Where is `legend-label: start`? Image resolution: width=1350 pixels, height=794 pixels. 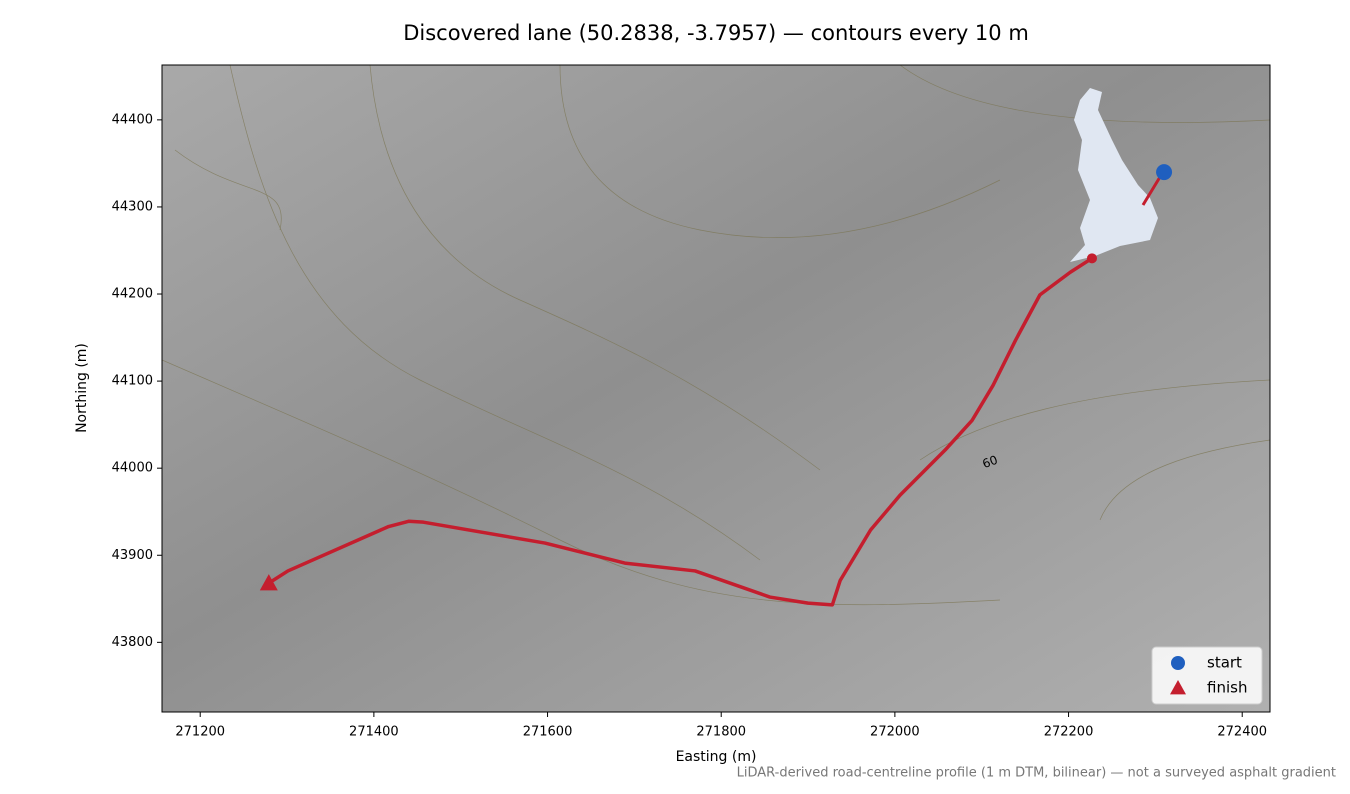
legend-label: start is located at coordinates (1224, 663).